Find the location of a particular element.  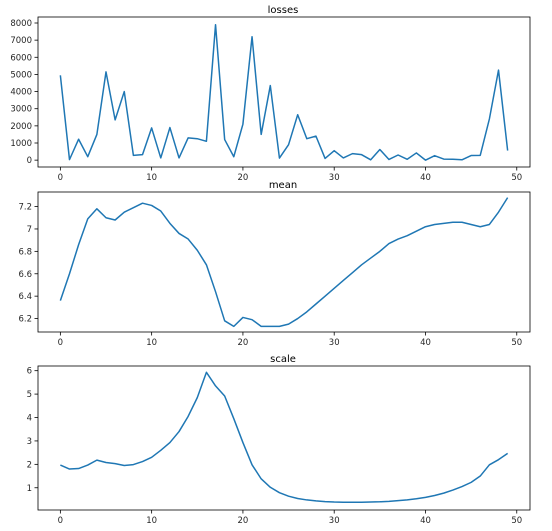

losses-x-tick-label: 30 is located at coordinates (334, 178).